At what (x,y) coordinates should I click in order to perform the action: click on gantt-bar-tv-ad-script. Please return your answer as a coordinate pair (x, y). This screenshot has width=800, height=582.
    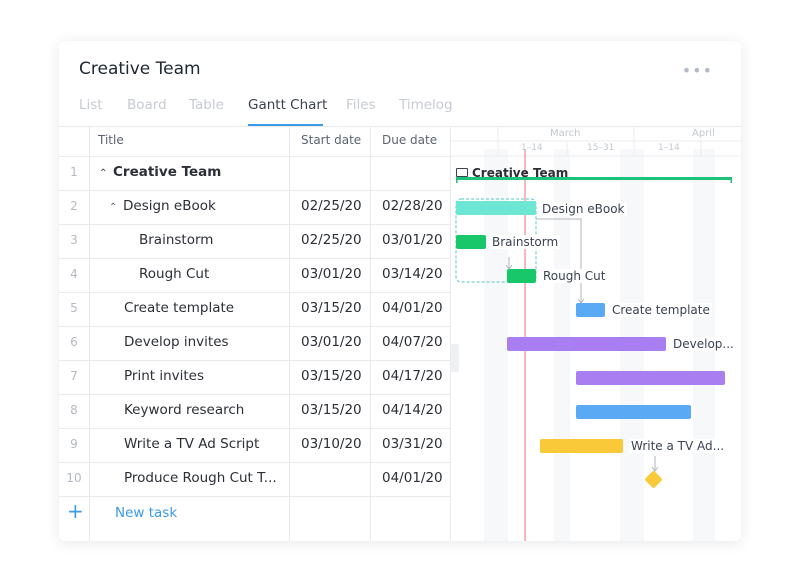
    Looking at the image, I should click on (581, 446).